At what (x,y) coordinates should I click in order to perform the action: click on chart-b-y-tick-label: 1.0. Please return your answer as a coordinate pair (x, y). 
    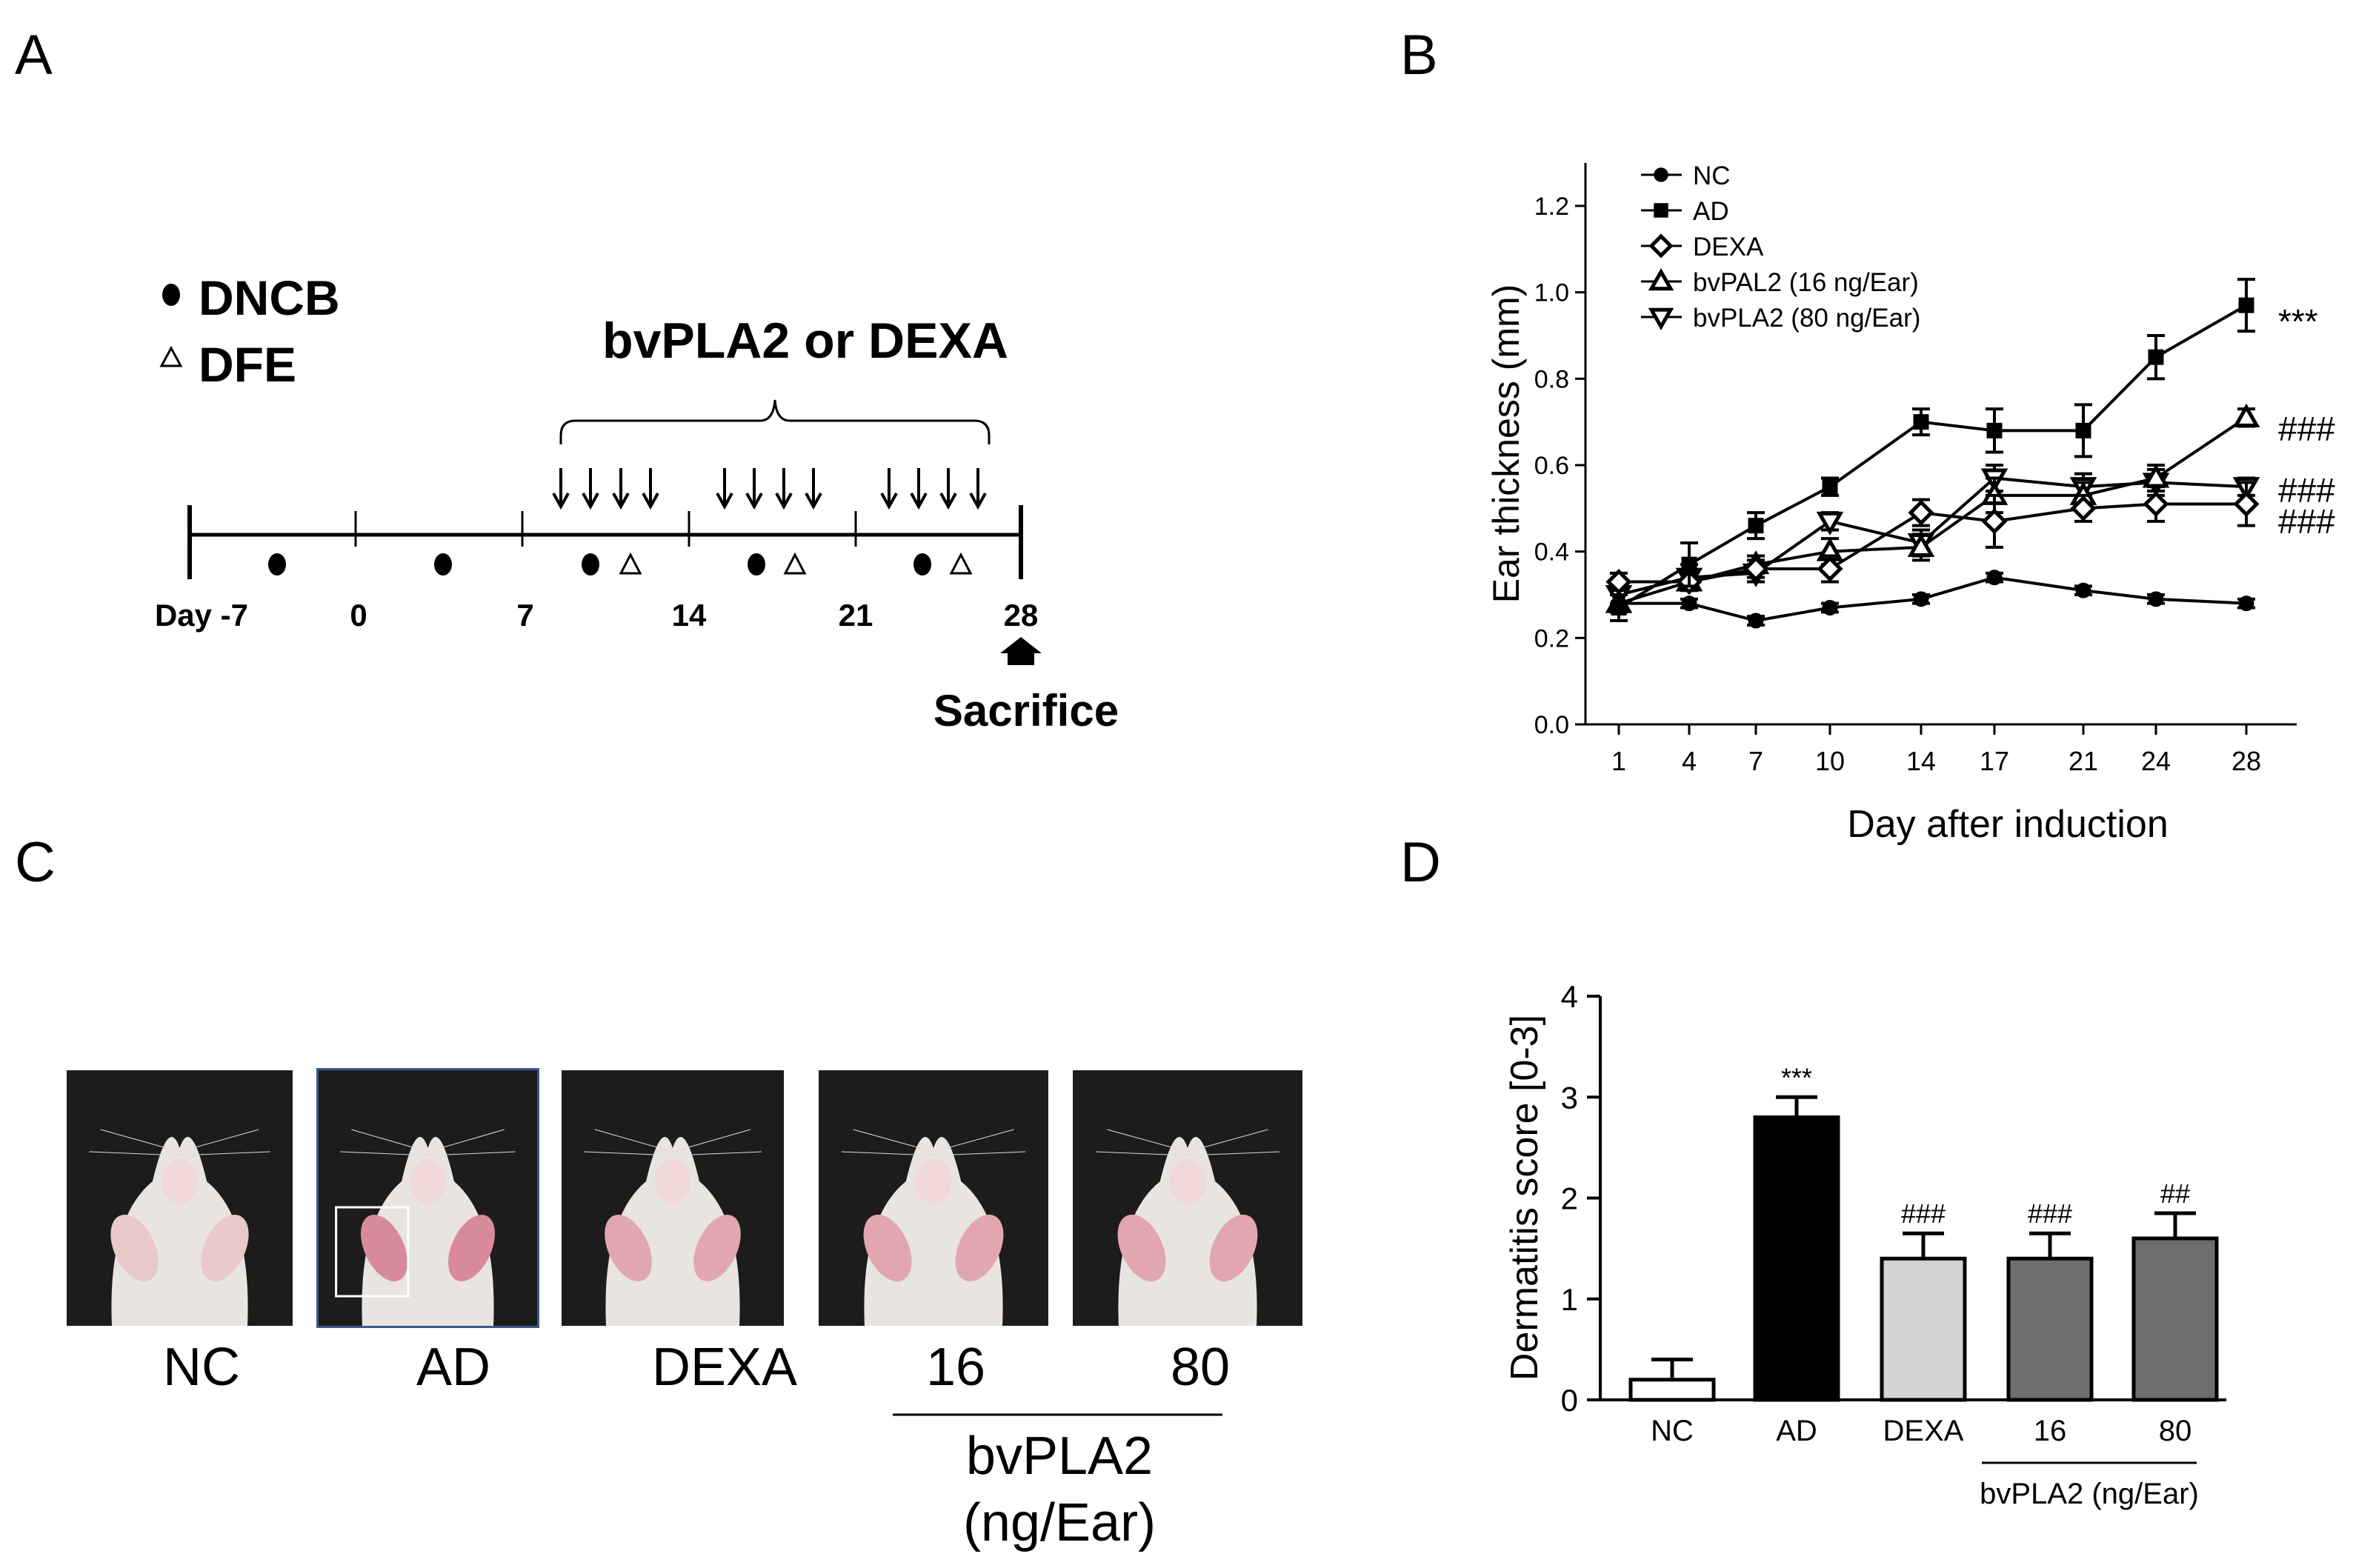
    Looking at the image, I should click on (1551, 293).